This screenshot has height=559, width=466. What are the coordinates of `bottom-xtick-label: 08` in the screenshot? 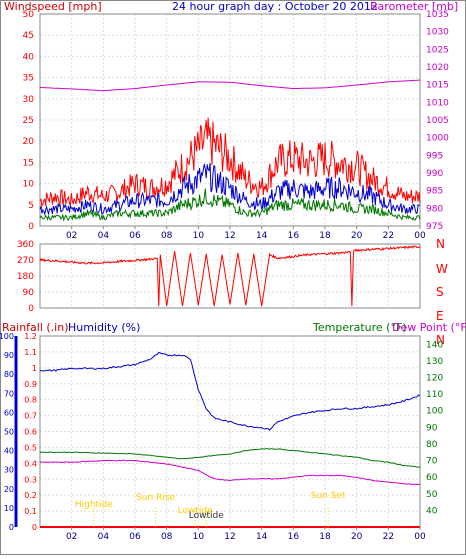 It's located at (167, 537).